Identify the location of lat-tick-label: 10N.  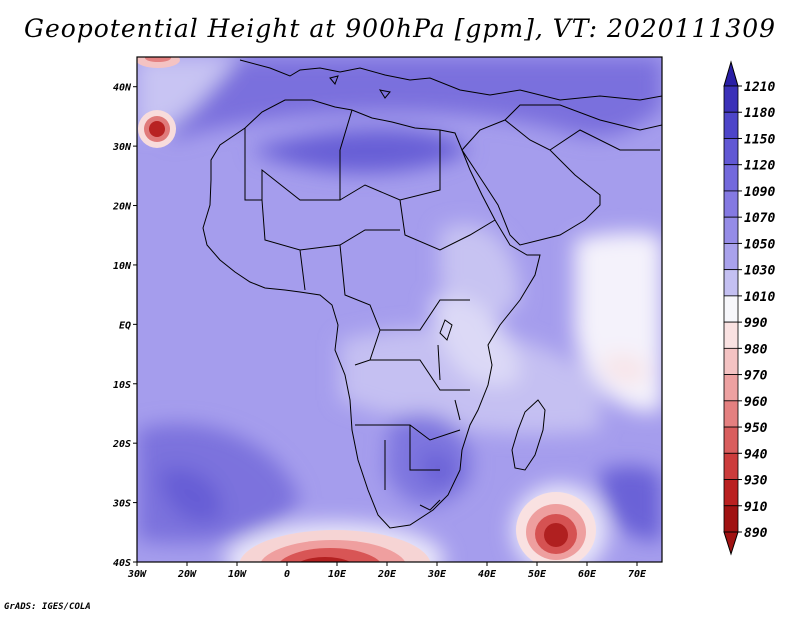
(122, 266).